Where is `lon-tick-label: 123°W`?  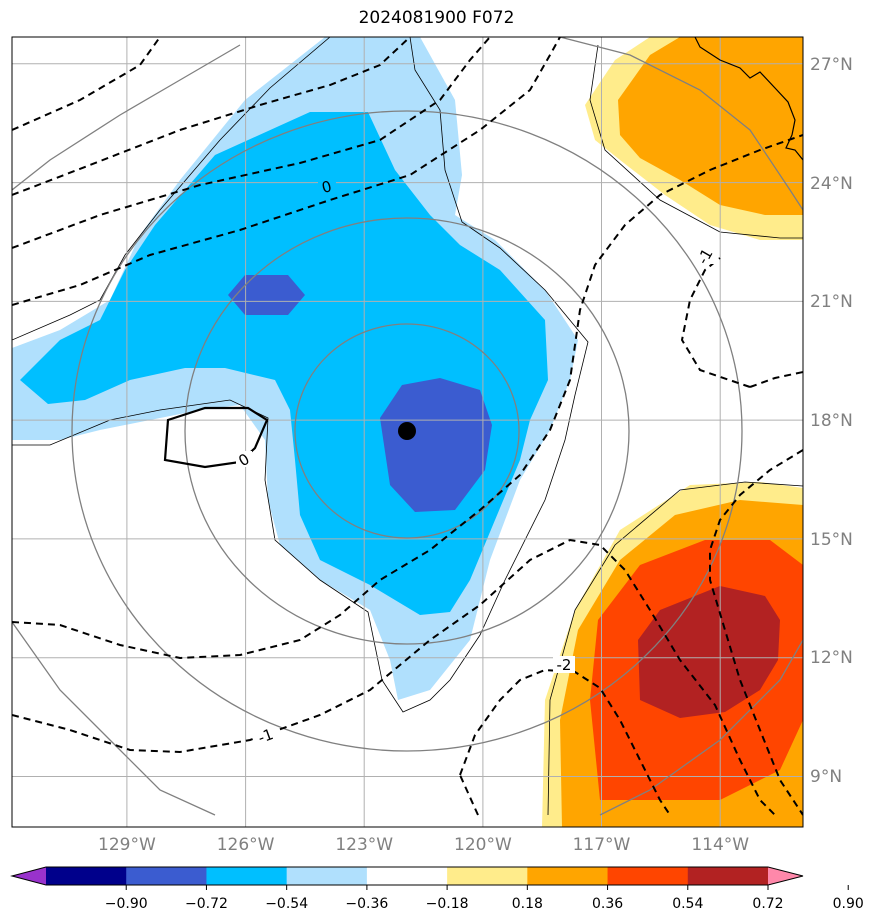
lon-tick-label: 123°W is located at coordinates (364, 845).